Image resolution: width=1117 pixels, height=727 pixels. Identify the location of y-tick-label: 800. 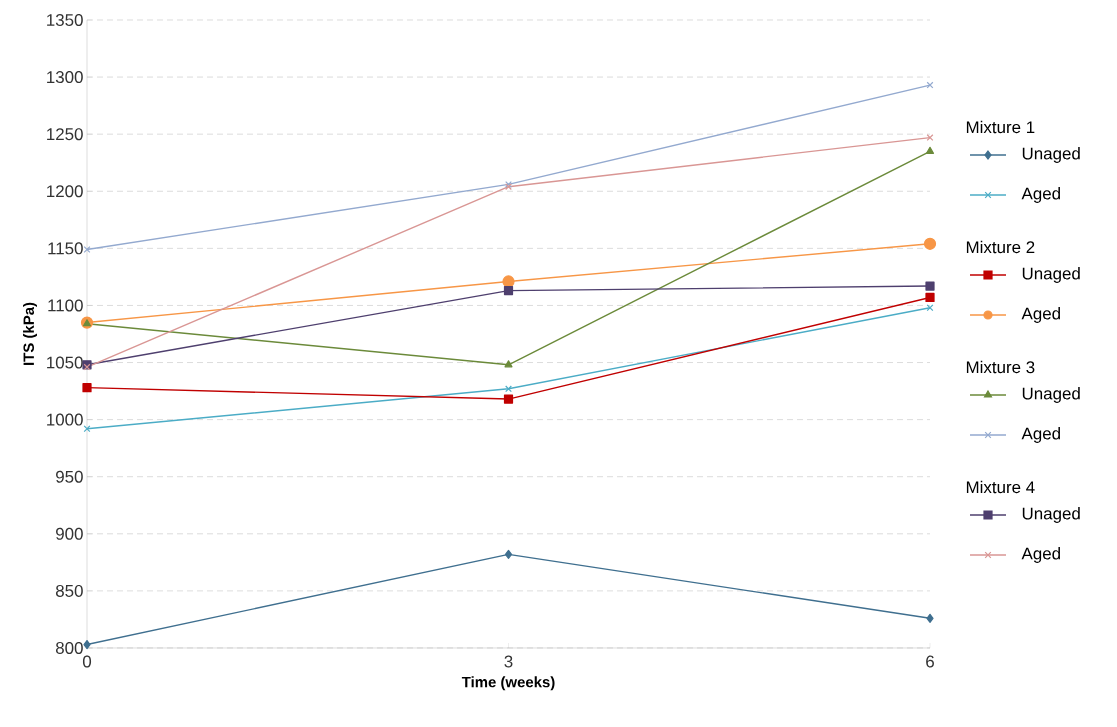
(69, 647).